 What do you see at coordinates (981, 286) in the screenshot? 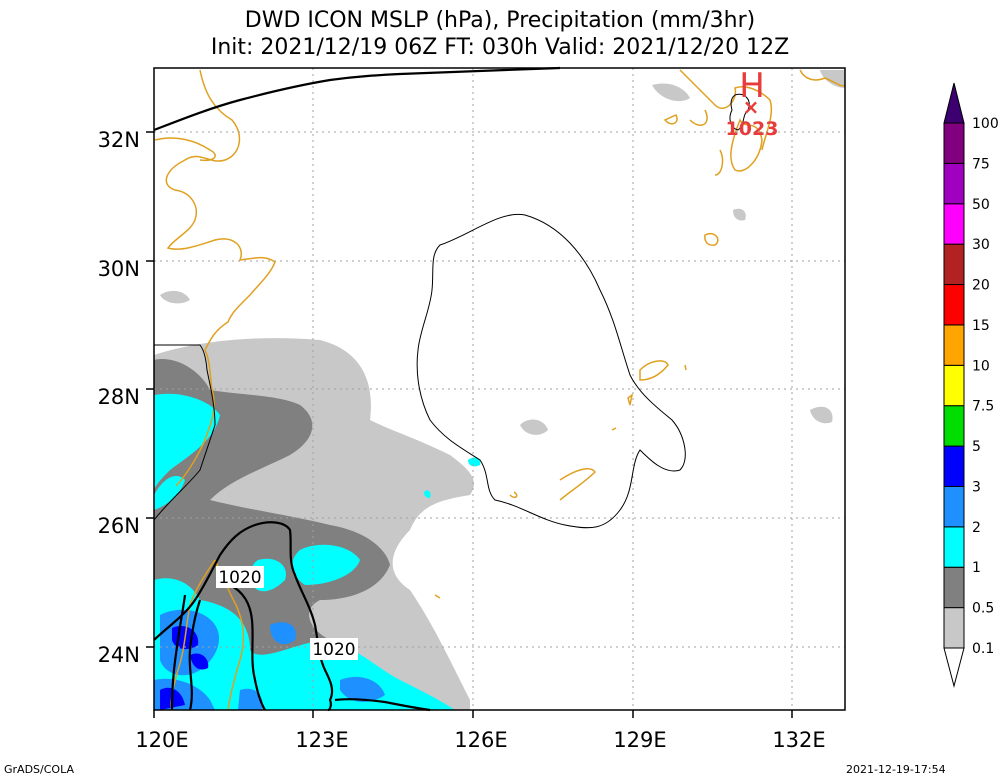
I see `legend-level-label: 20` at bounding box center [981, 286].